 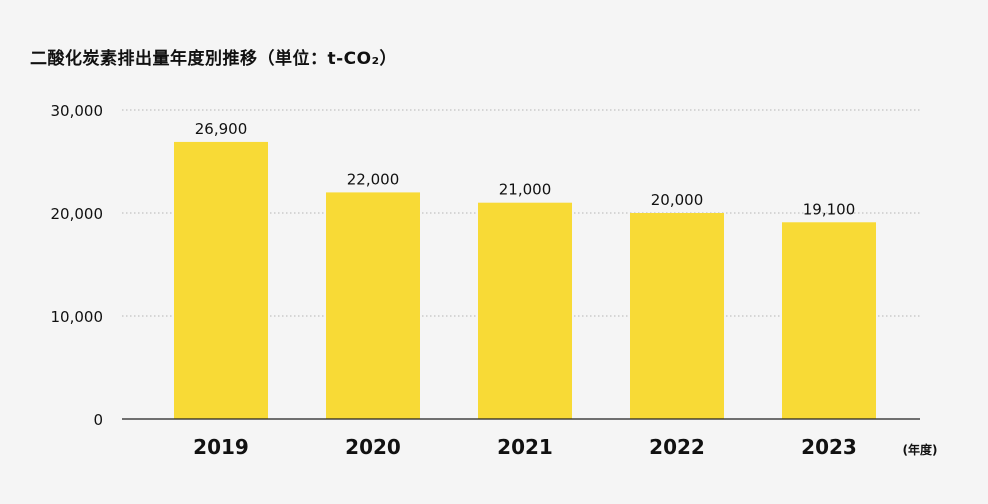 What do you see at coordinates (829, 447) in the screenshot?
I see `x-tick-label: 2023` at bounding box center [829, 447].